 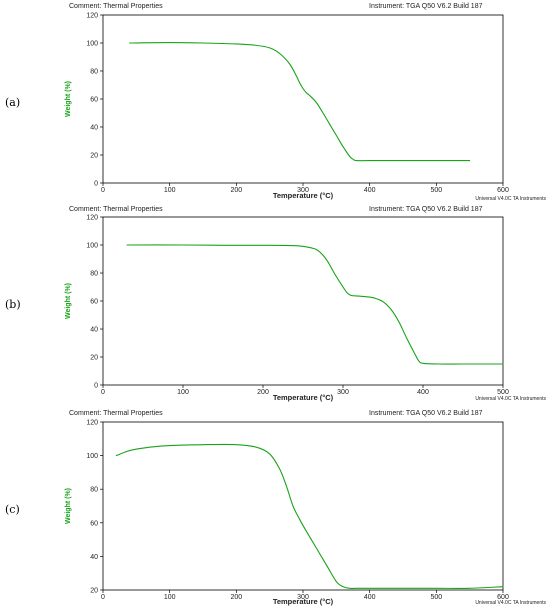 What do you see at coordinates (12, 102) in the screenshot?
I see `panel-label: (a)` at bounding box center [12, 102].